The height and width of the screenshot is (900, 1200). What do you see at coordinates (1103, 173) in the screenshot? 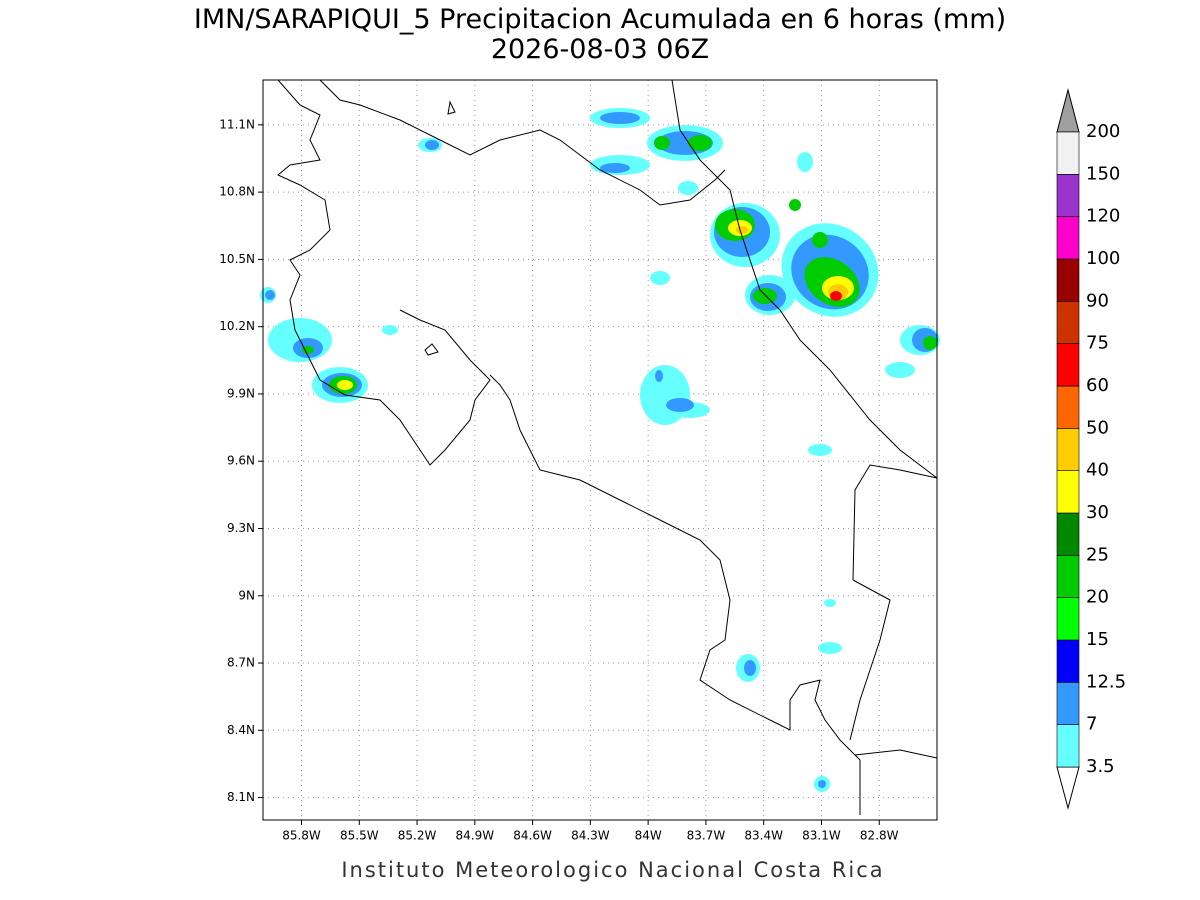
I see `colorbar-label: 150` at bounding box center [1103, 173].